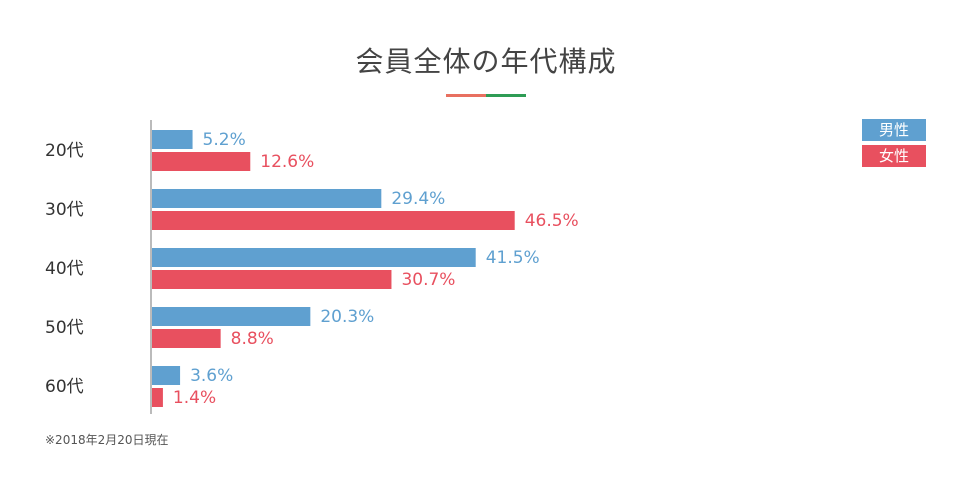 The width and height of the screenshot is (972, 490). I want to click on category-label: 20代, so click(64, 151).